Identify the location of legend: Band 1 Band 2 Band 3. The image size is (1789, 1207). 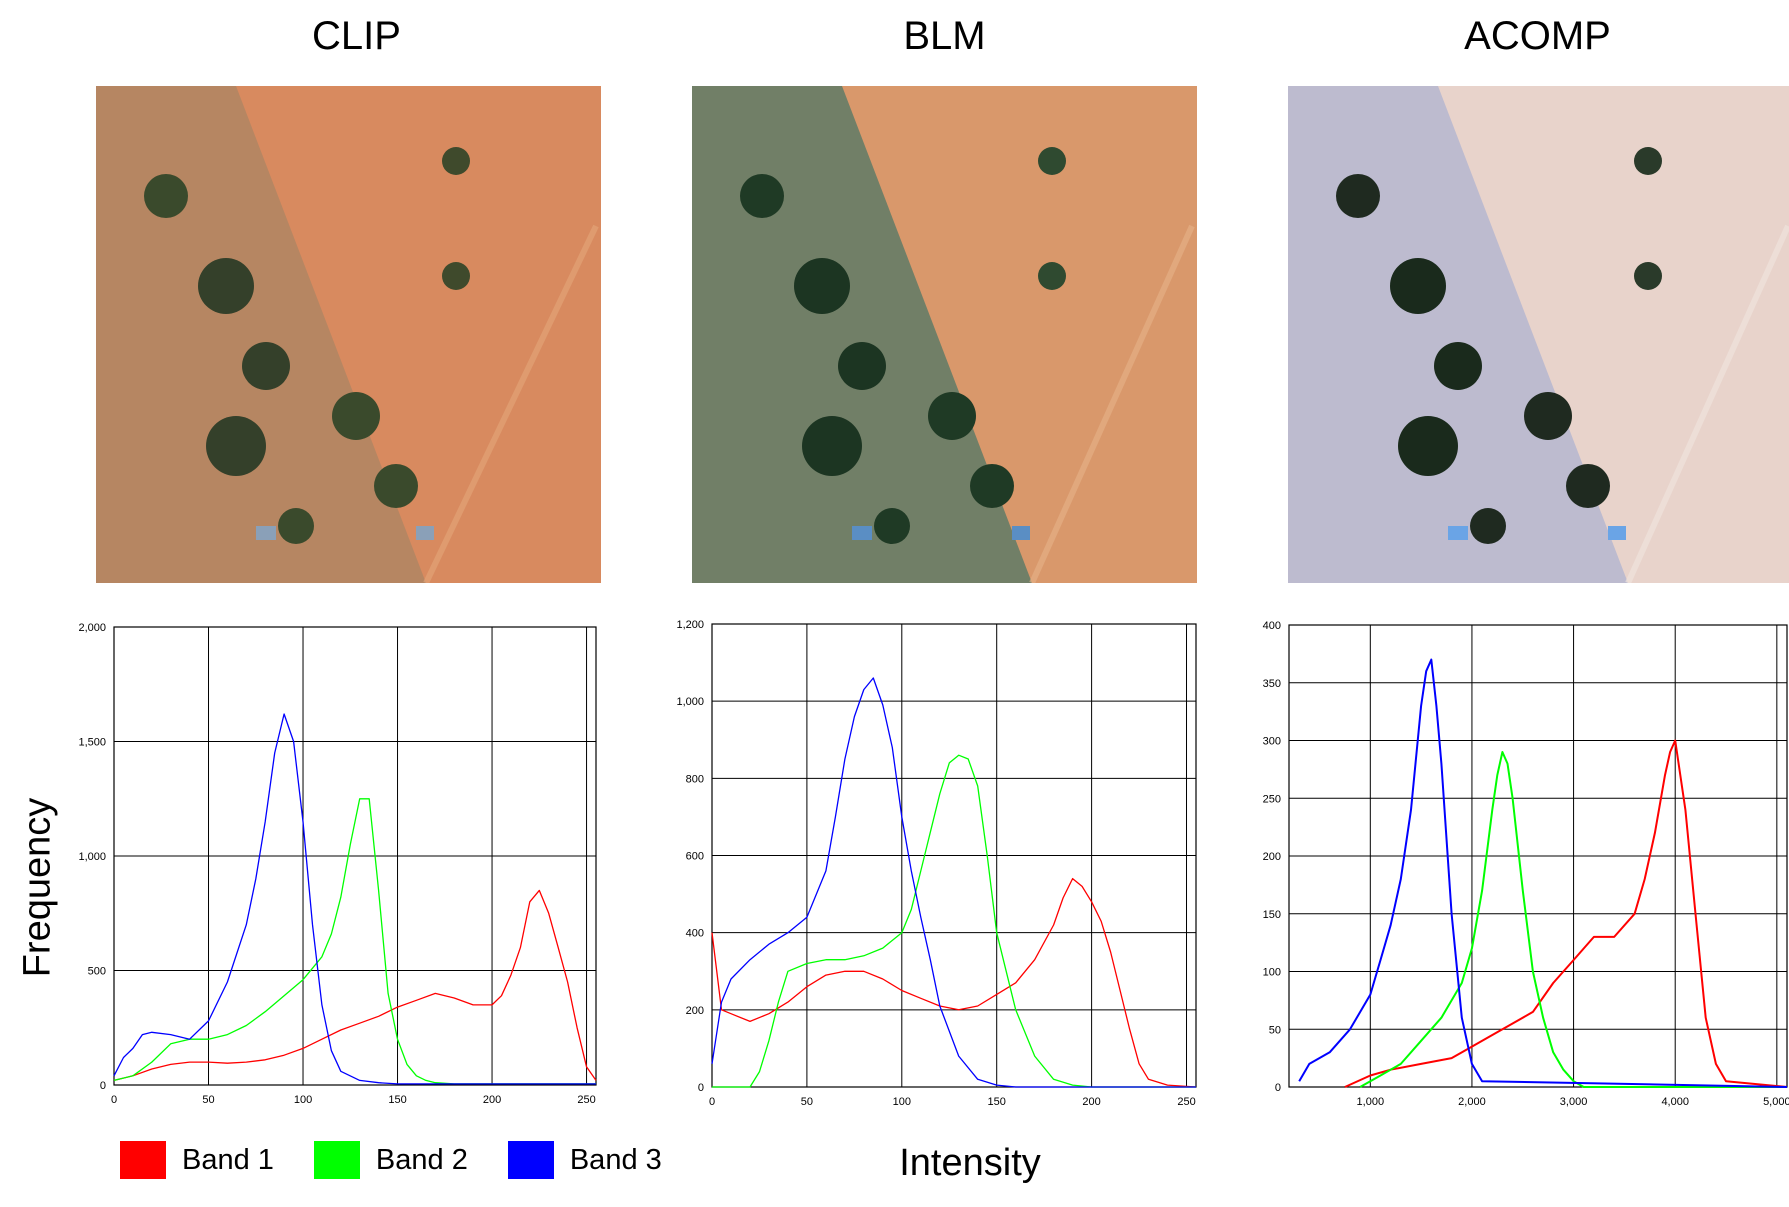
(411, 1160).